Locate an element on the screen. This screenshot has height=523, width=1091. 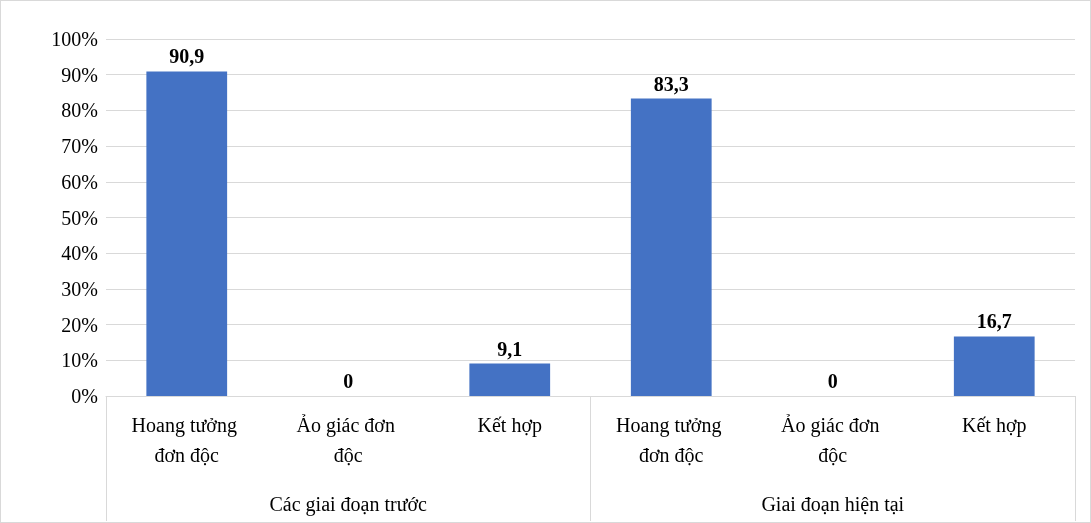
data-label: 83,3 is located at coordinates (671, 83).